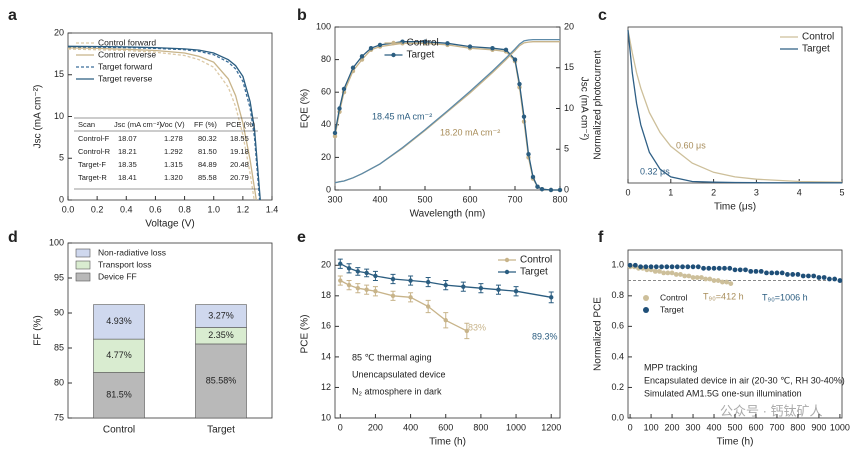  What do you see at coordinates (326, 265) in the screenshot?
I see `y-tick-label: 20` at bounding box center [326, 265].